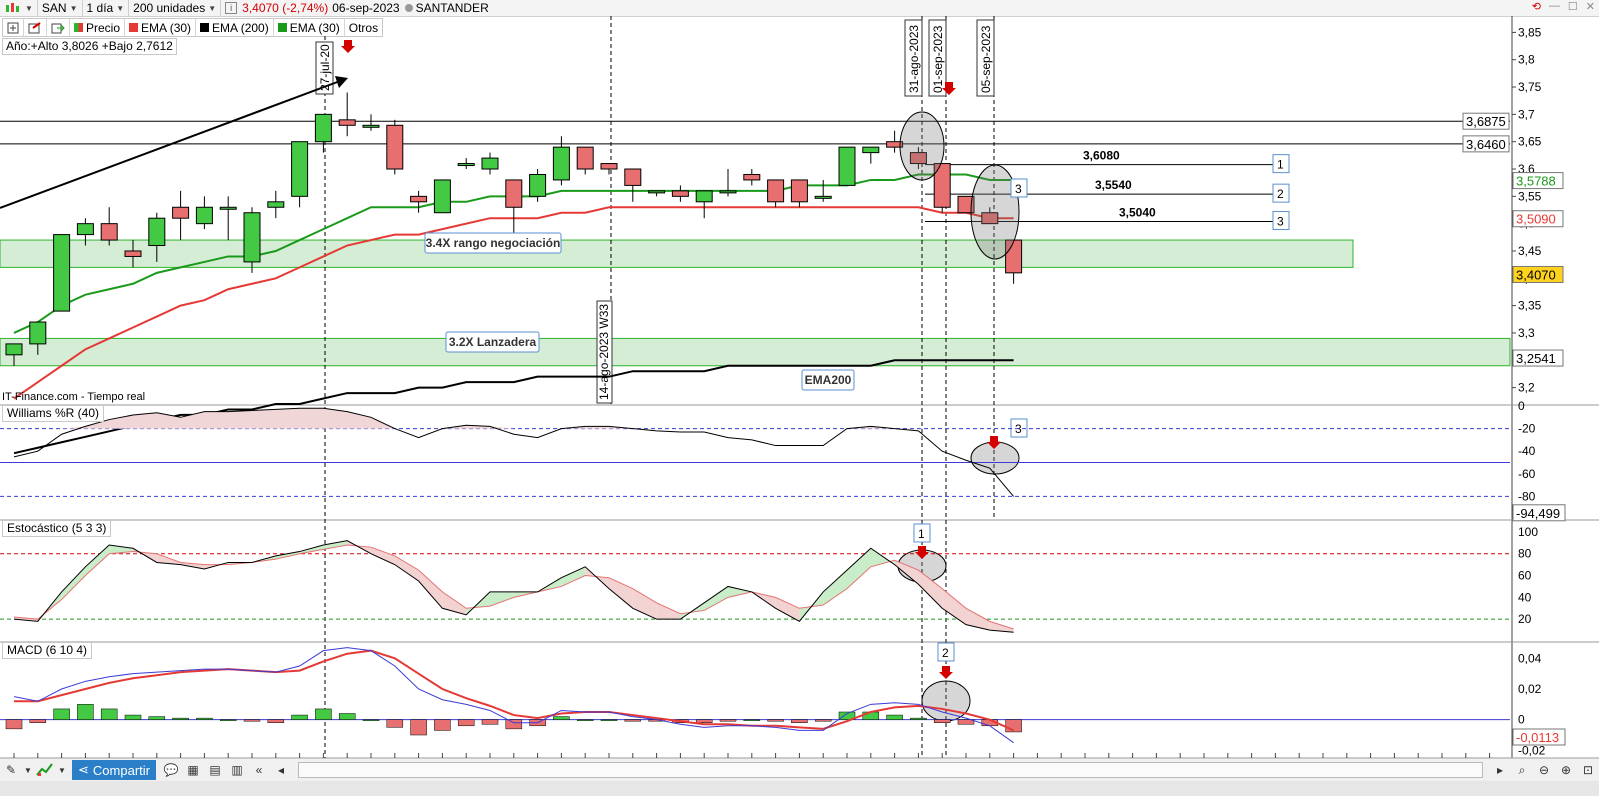 The height and width of the screenshot is (796, 1599). What do you see at coordinates (1532, 750) in the screenshot?
I see `macd-tick-label: -0,02` at bounding box center [1532, 750].